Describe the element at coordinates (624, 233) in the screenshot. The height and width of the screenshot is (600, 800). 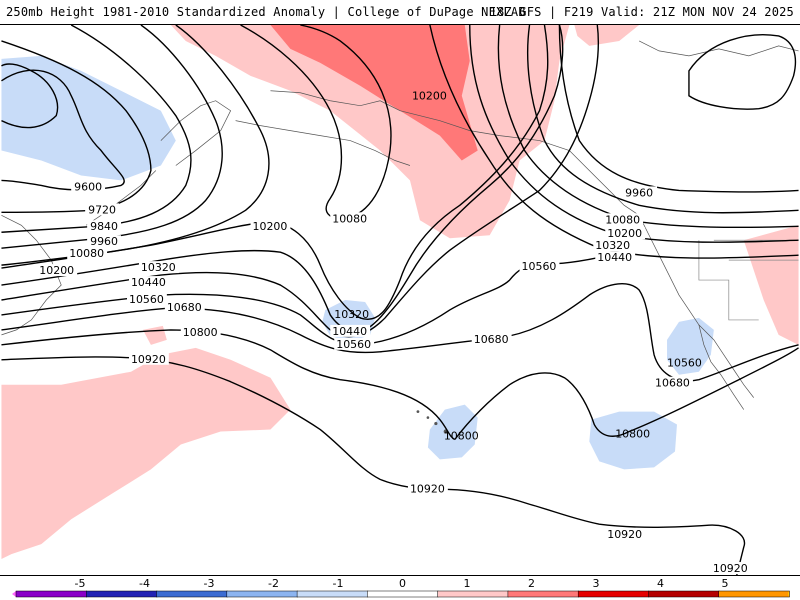
I see `label-10200-east: 10200` at that location.